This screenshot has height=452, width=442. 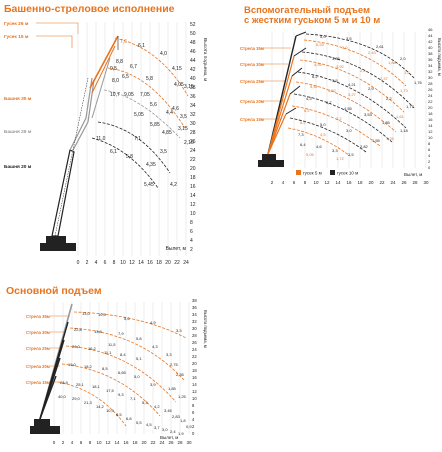 I want to click on load-label: 5,8, so click(x=149, y=79).